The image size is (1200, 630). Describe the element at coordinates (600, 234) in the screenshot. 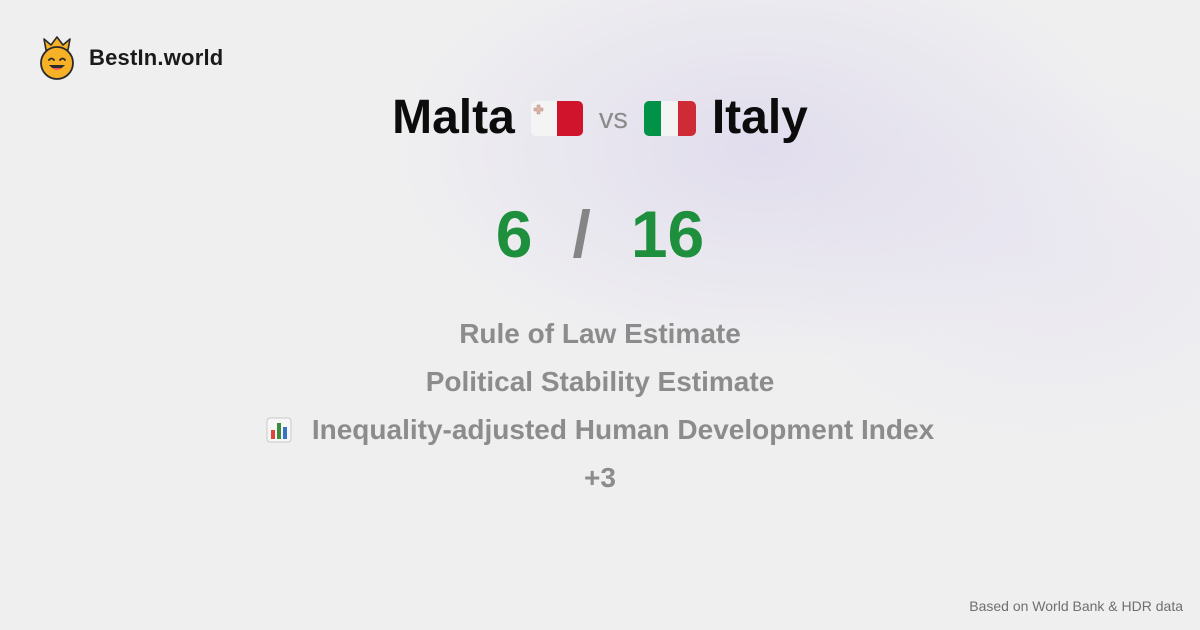

I see `score: 6 / 16` at that location.